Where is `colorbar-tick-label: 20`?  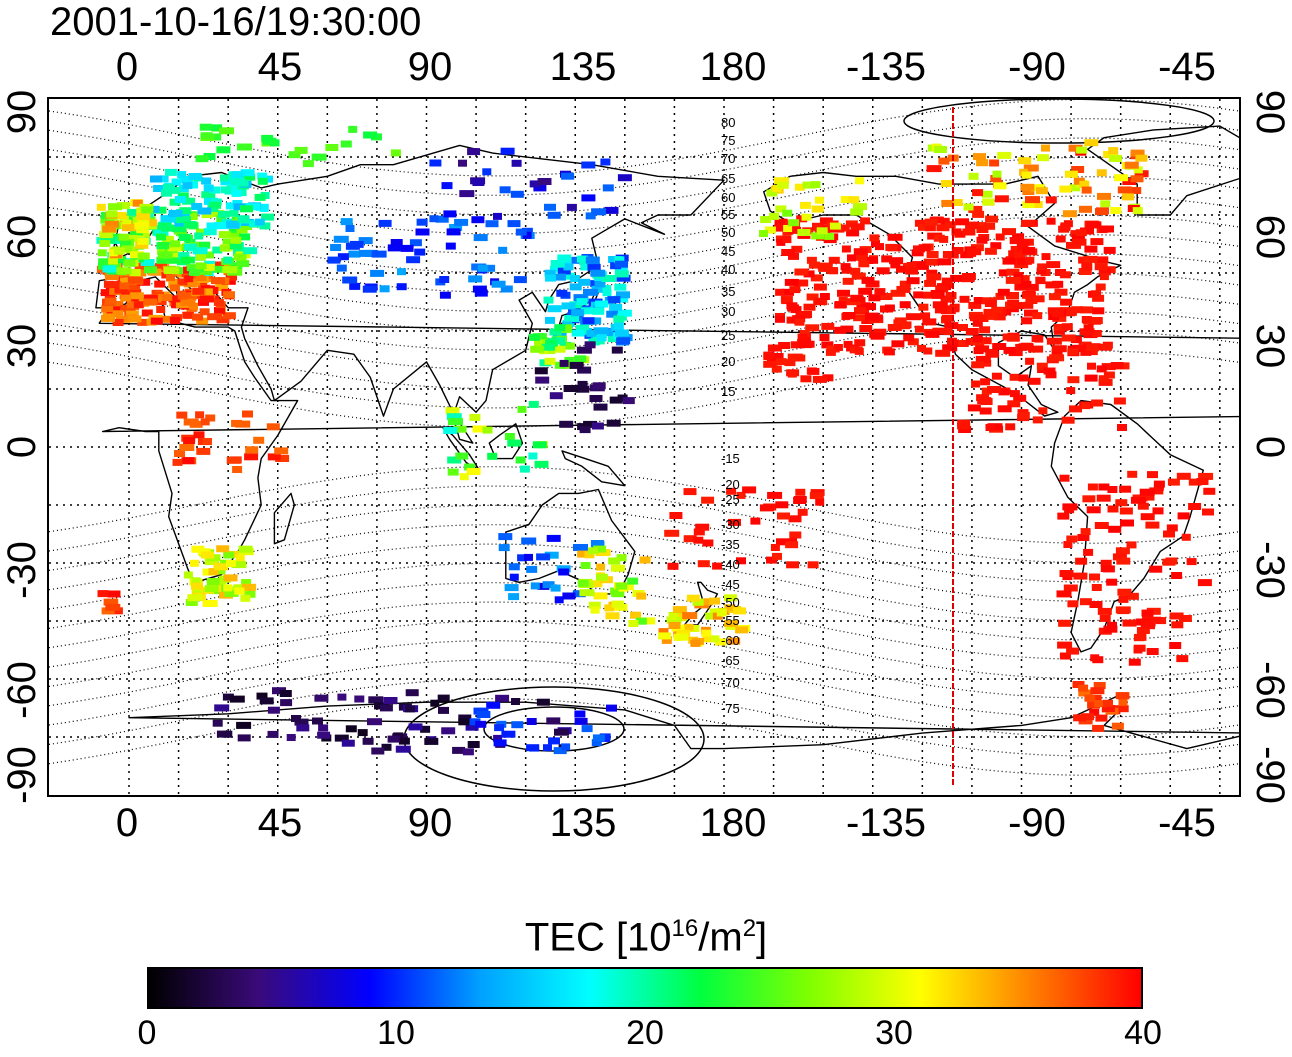 colorbar-tick-label: 20 is located at coordinates (645, 1033).